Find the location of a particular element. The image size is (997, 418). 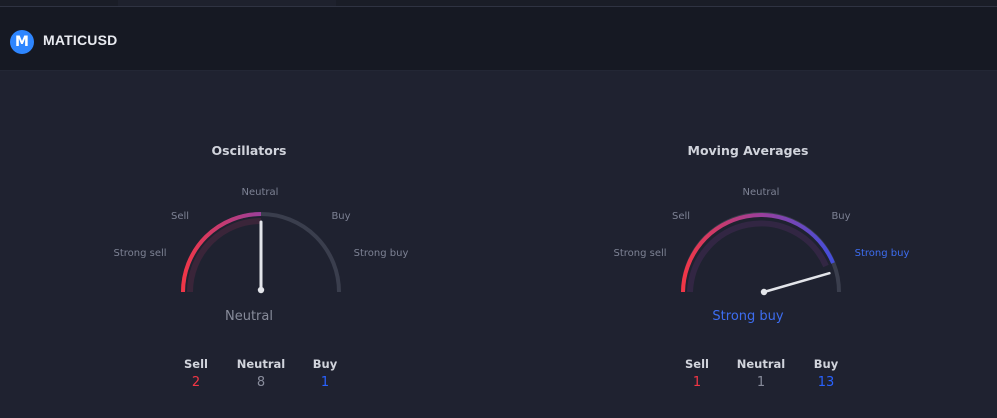

sell-count-column: Sell 2 is located at coordinates (196, 373).